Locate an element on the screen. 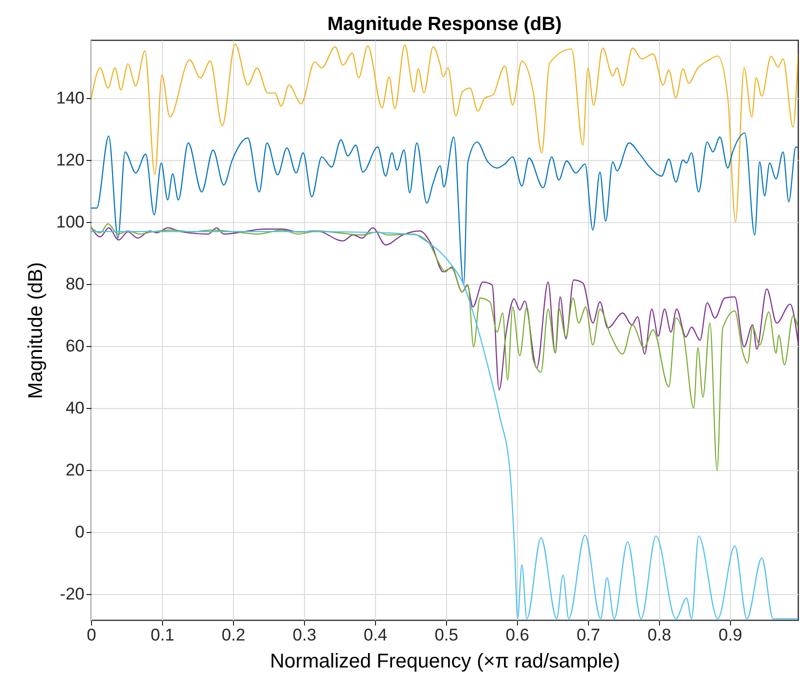 This screenshot has height=690, width=800. x-tick-label: 0.3 is located at coordinates (304, 635).